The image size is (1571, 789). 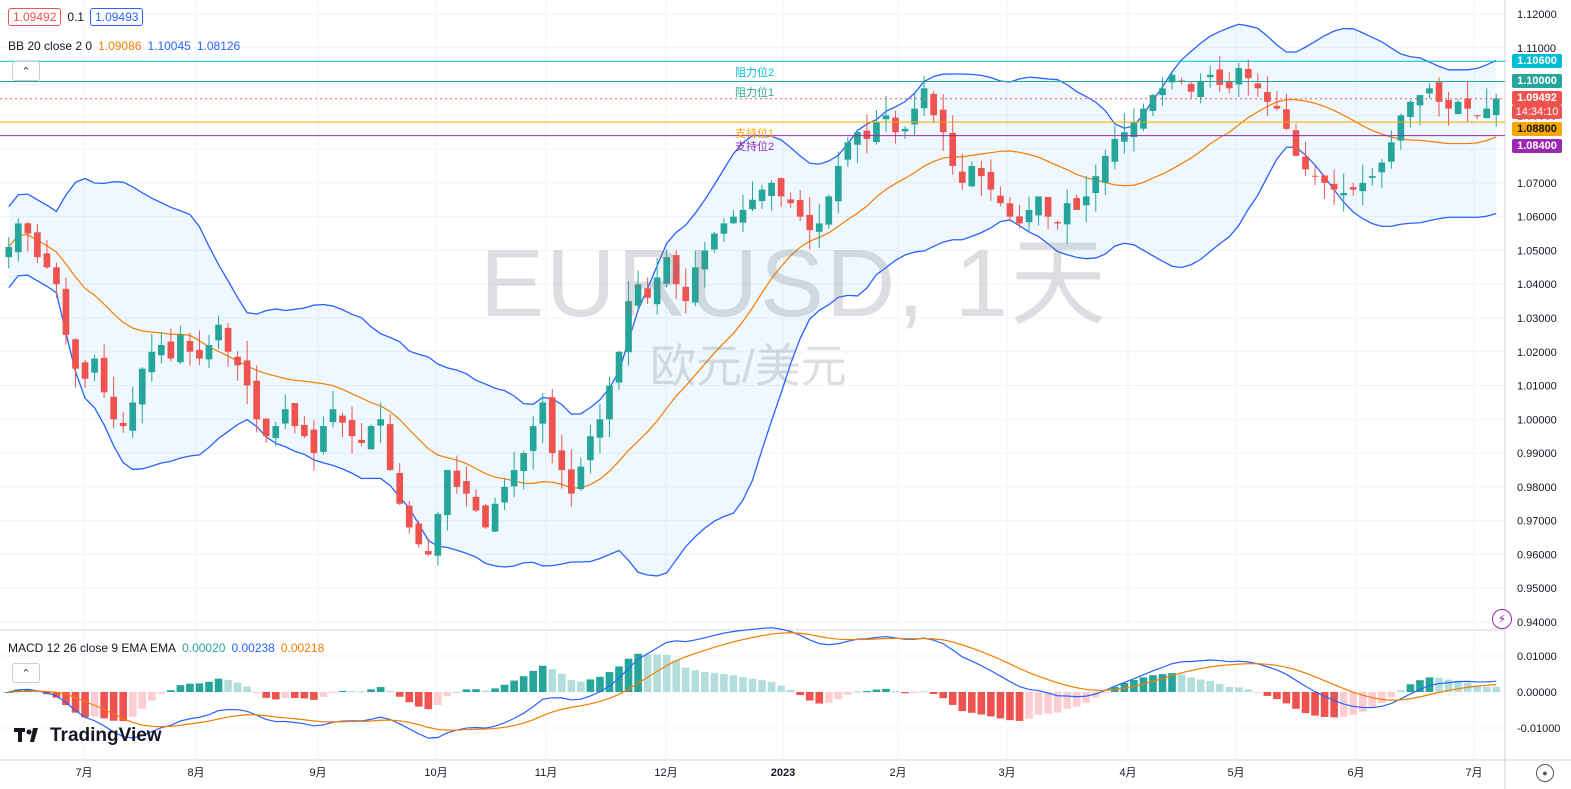 I want to click on bb-upper-value: 1.10045, so click(x=169, y=46).